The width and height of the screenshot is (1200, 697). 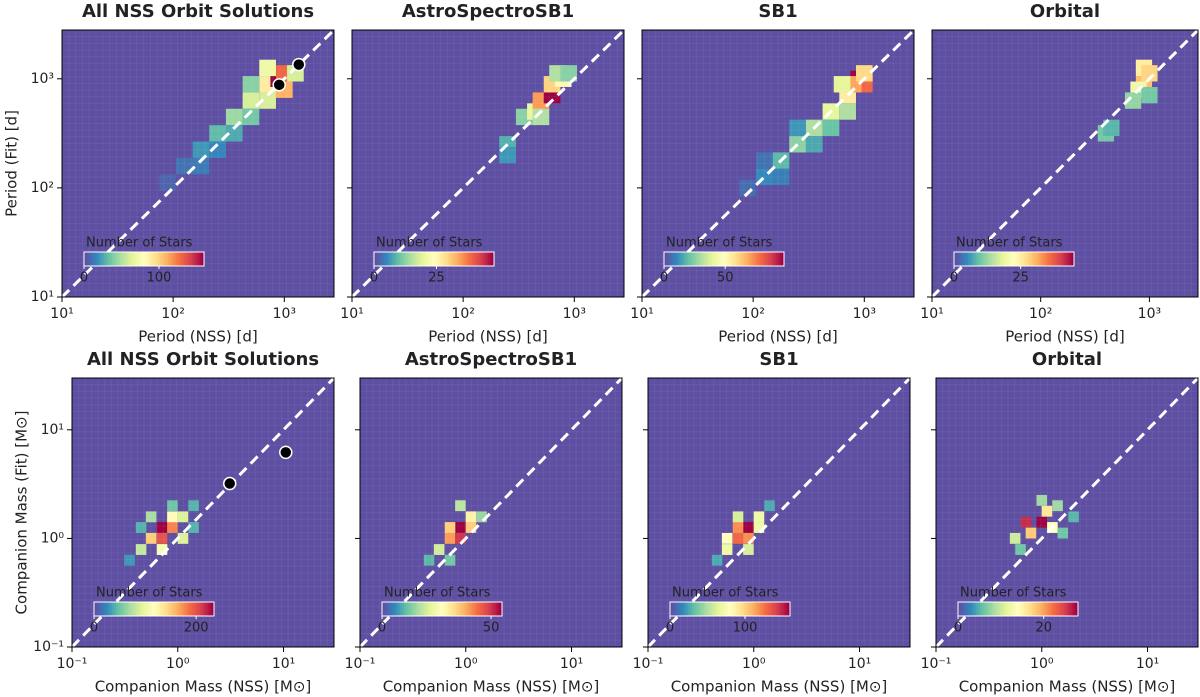 What do you see at coordinates (779, 687) in the screenshot?
I see `x-axis-label: Companion Mass (NSS) [M⊙]` at bounding box center [779, 687].